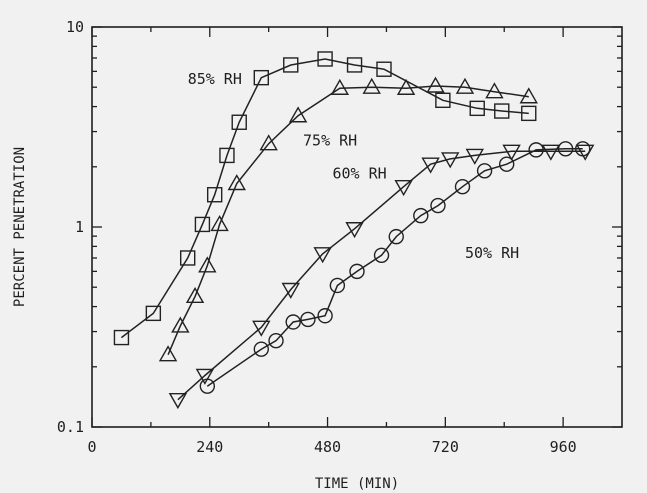 This screenshot has width=647, height=493. Describe the element at coordinates (70, 427) in the screenshot. I see `y-tick-label: 0.1` at that location.